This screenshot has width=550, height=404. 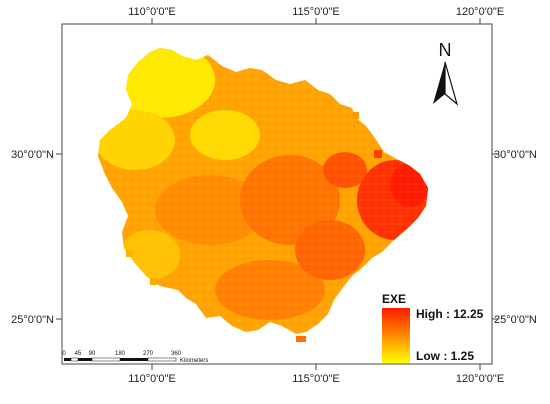 I want to click on scale-tick-360: 360, so click(x=176, y=354).